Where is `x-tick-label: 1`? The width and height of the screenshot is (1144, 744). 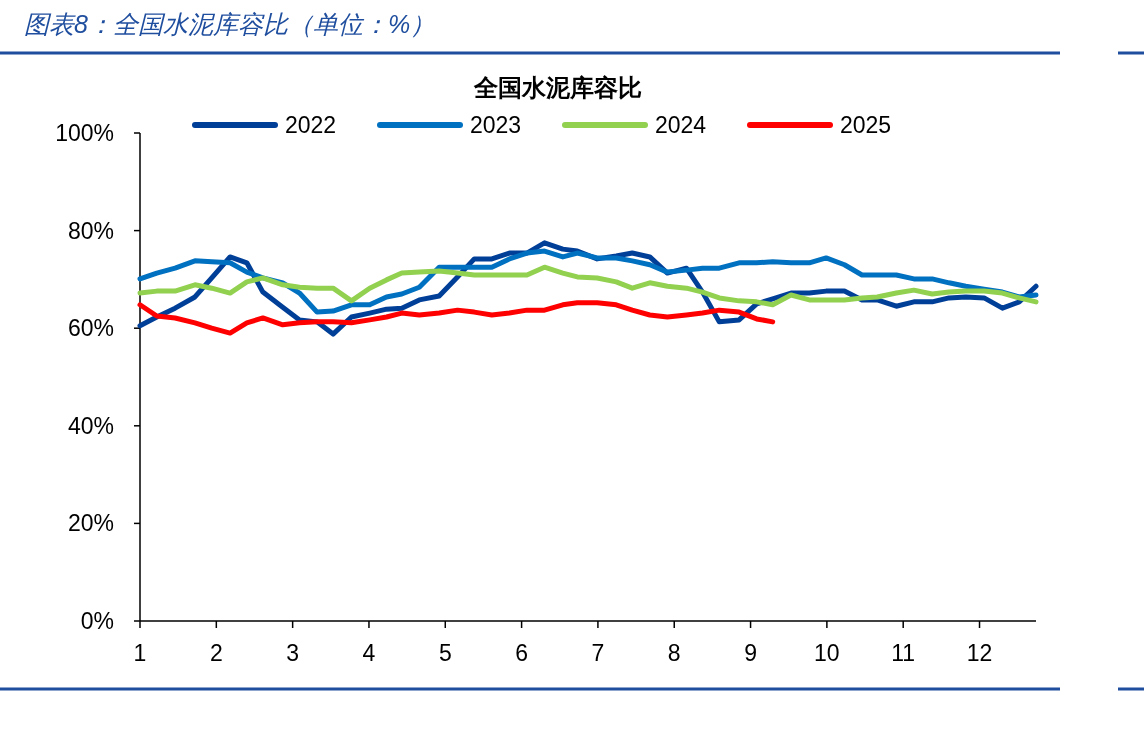 x-tick-label: 1 is located at coordinates (140, 653).